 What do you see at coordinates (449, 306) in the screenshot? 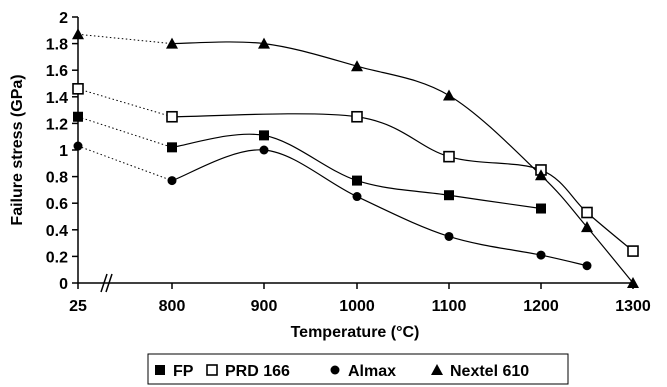
I see `x-tick-label: 1100` at bounding box center [449, 306].